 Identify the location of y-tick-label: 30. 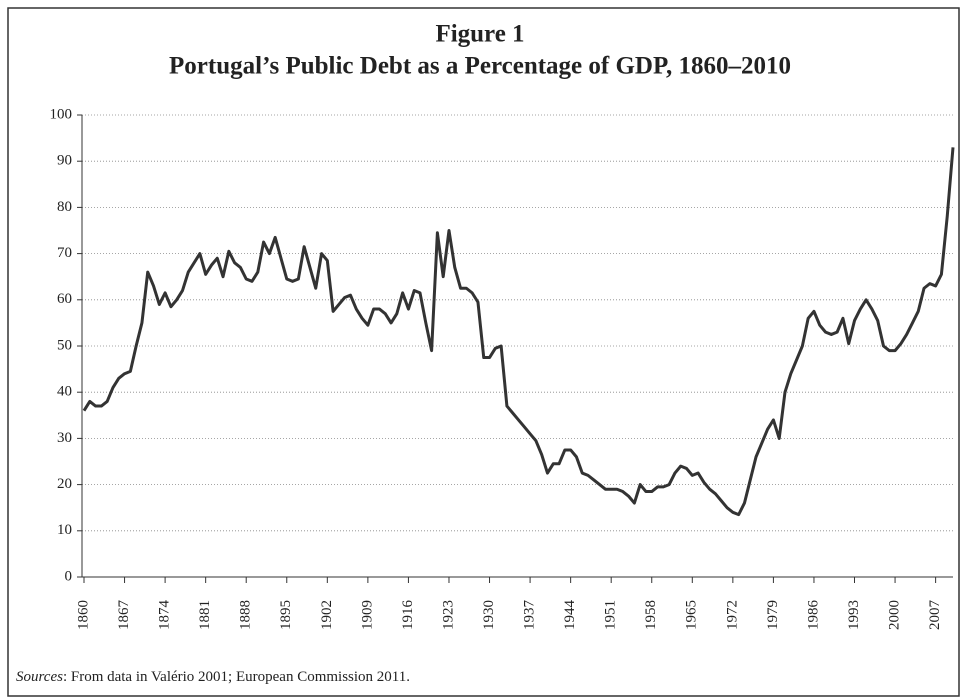
(64, 438).